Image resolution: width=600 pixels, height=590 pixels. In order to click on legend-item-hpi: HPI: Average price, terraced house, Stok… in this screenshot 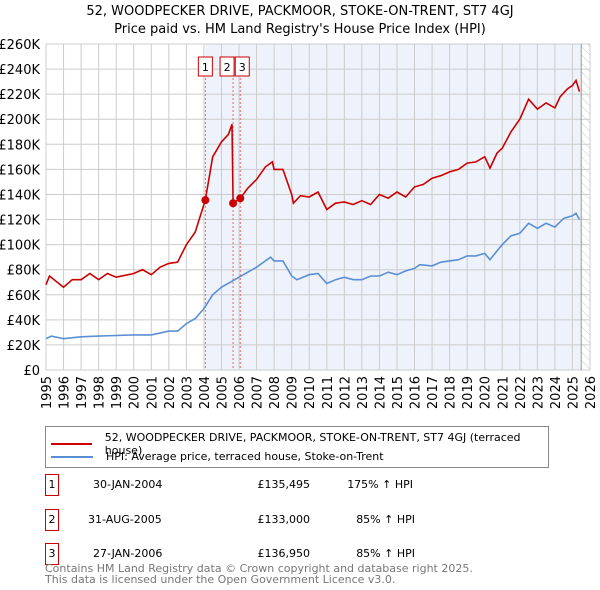, I will do `click(217, 456)`.